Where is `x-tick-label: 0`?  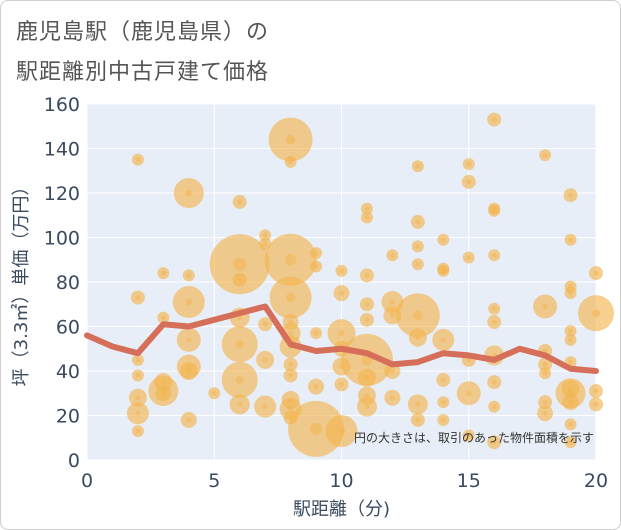 x-tick-label: 0 is located at coordinates (87, 481).